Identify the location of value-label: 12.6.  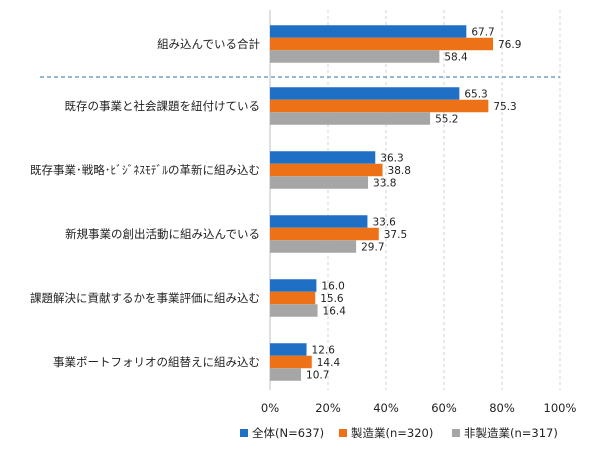
(324, 351).